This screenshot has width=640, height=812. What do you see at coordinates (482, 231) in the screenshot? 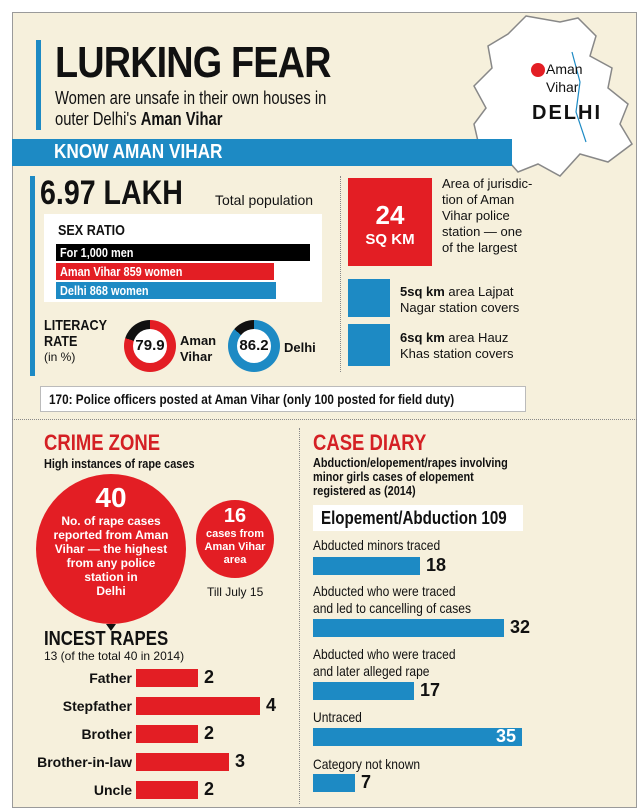
I see `jurisdiction-text-line: station — one` at bounding box center [482, 231].